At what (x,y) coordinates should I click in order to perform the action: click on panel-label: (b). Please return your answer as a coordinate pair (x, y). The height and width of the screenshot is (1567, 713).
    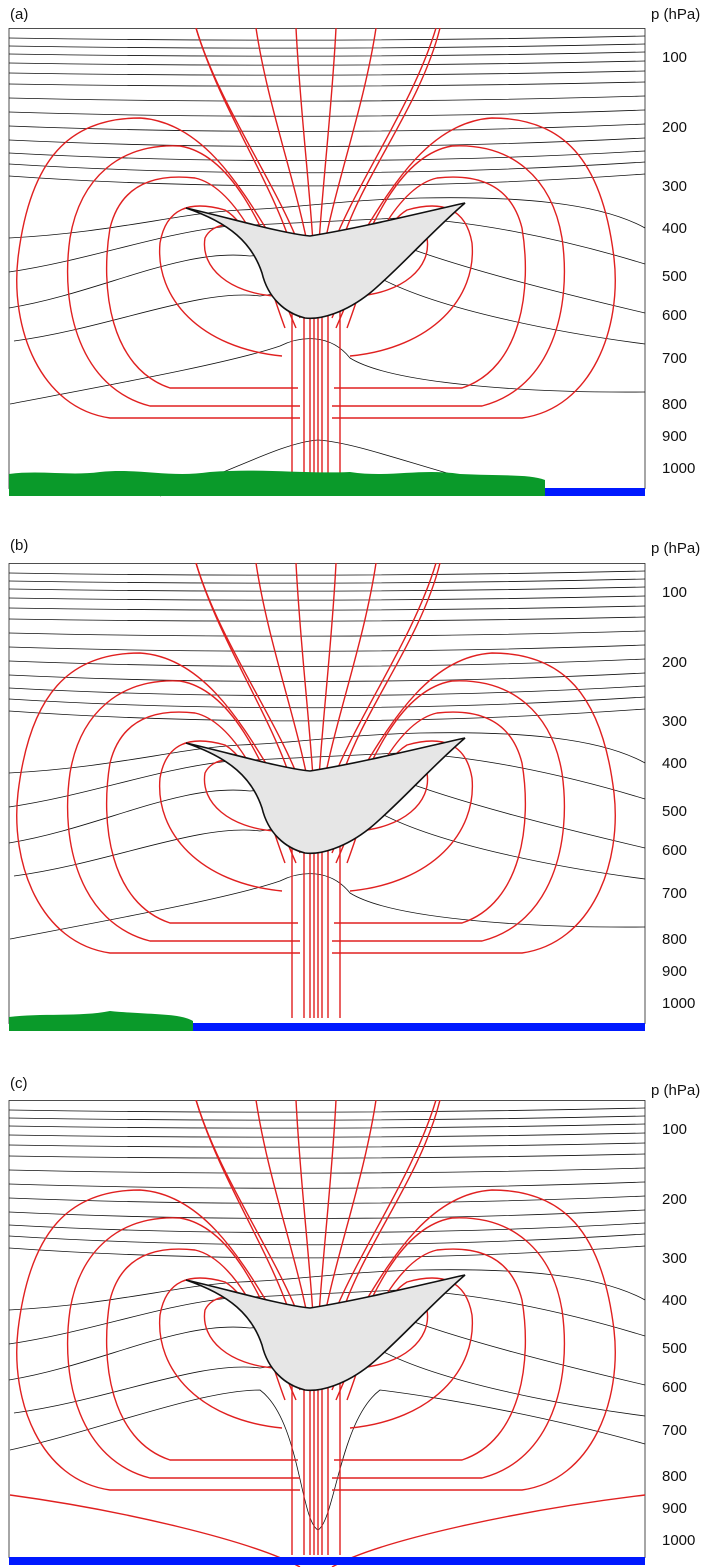
    Looking at the image, I should click on (19, 545).